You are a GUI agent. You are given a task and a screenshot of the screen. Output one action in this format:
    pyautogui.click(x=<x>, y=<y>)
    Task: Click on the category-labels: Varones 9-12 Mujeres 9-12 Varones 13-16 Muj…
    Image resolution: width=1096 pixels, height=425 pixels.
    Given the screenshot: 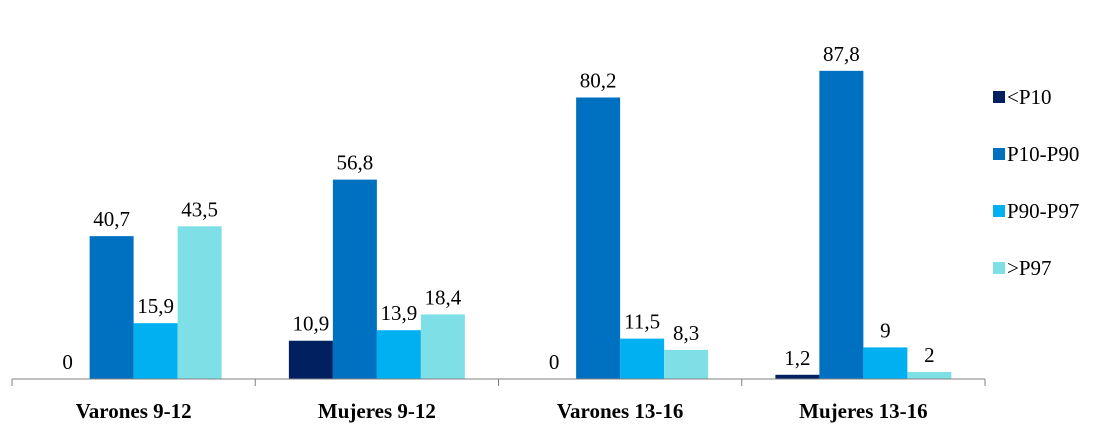 What is the action you would take?
    pyautogui.click(x=502, y=411)
    